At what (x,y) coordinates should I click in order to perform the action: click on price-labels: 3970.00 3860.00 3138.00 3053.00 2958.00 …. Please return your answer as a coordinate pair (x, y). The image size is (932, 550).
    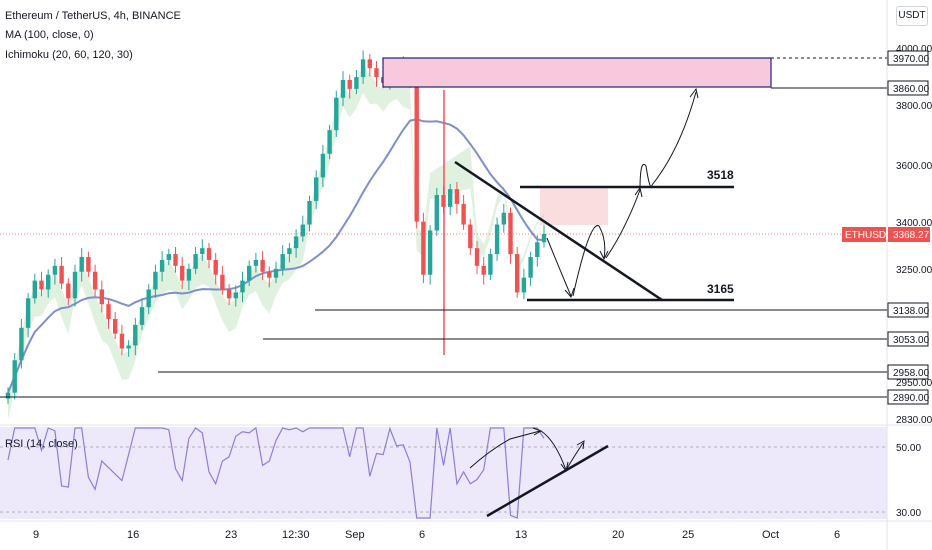
    Looking at the image, I should click on (908, 227).